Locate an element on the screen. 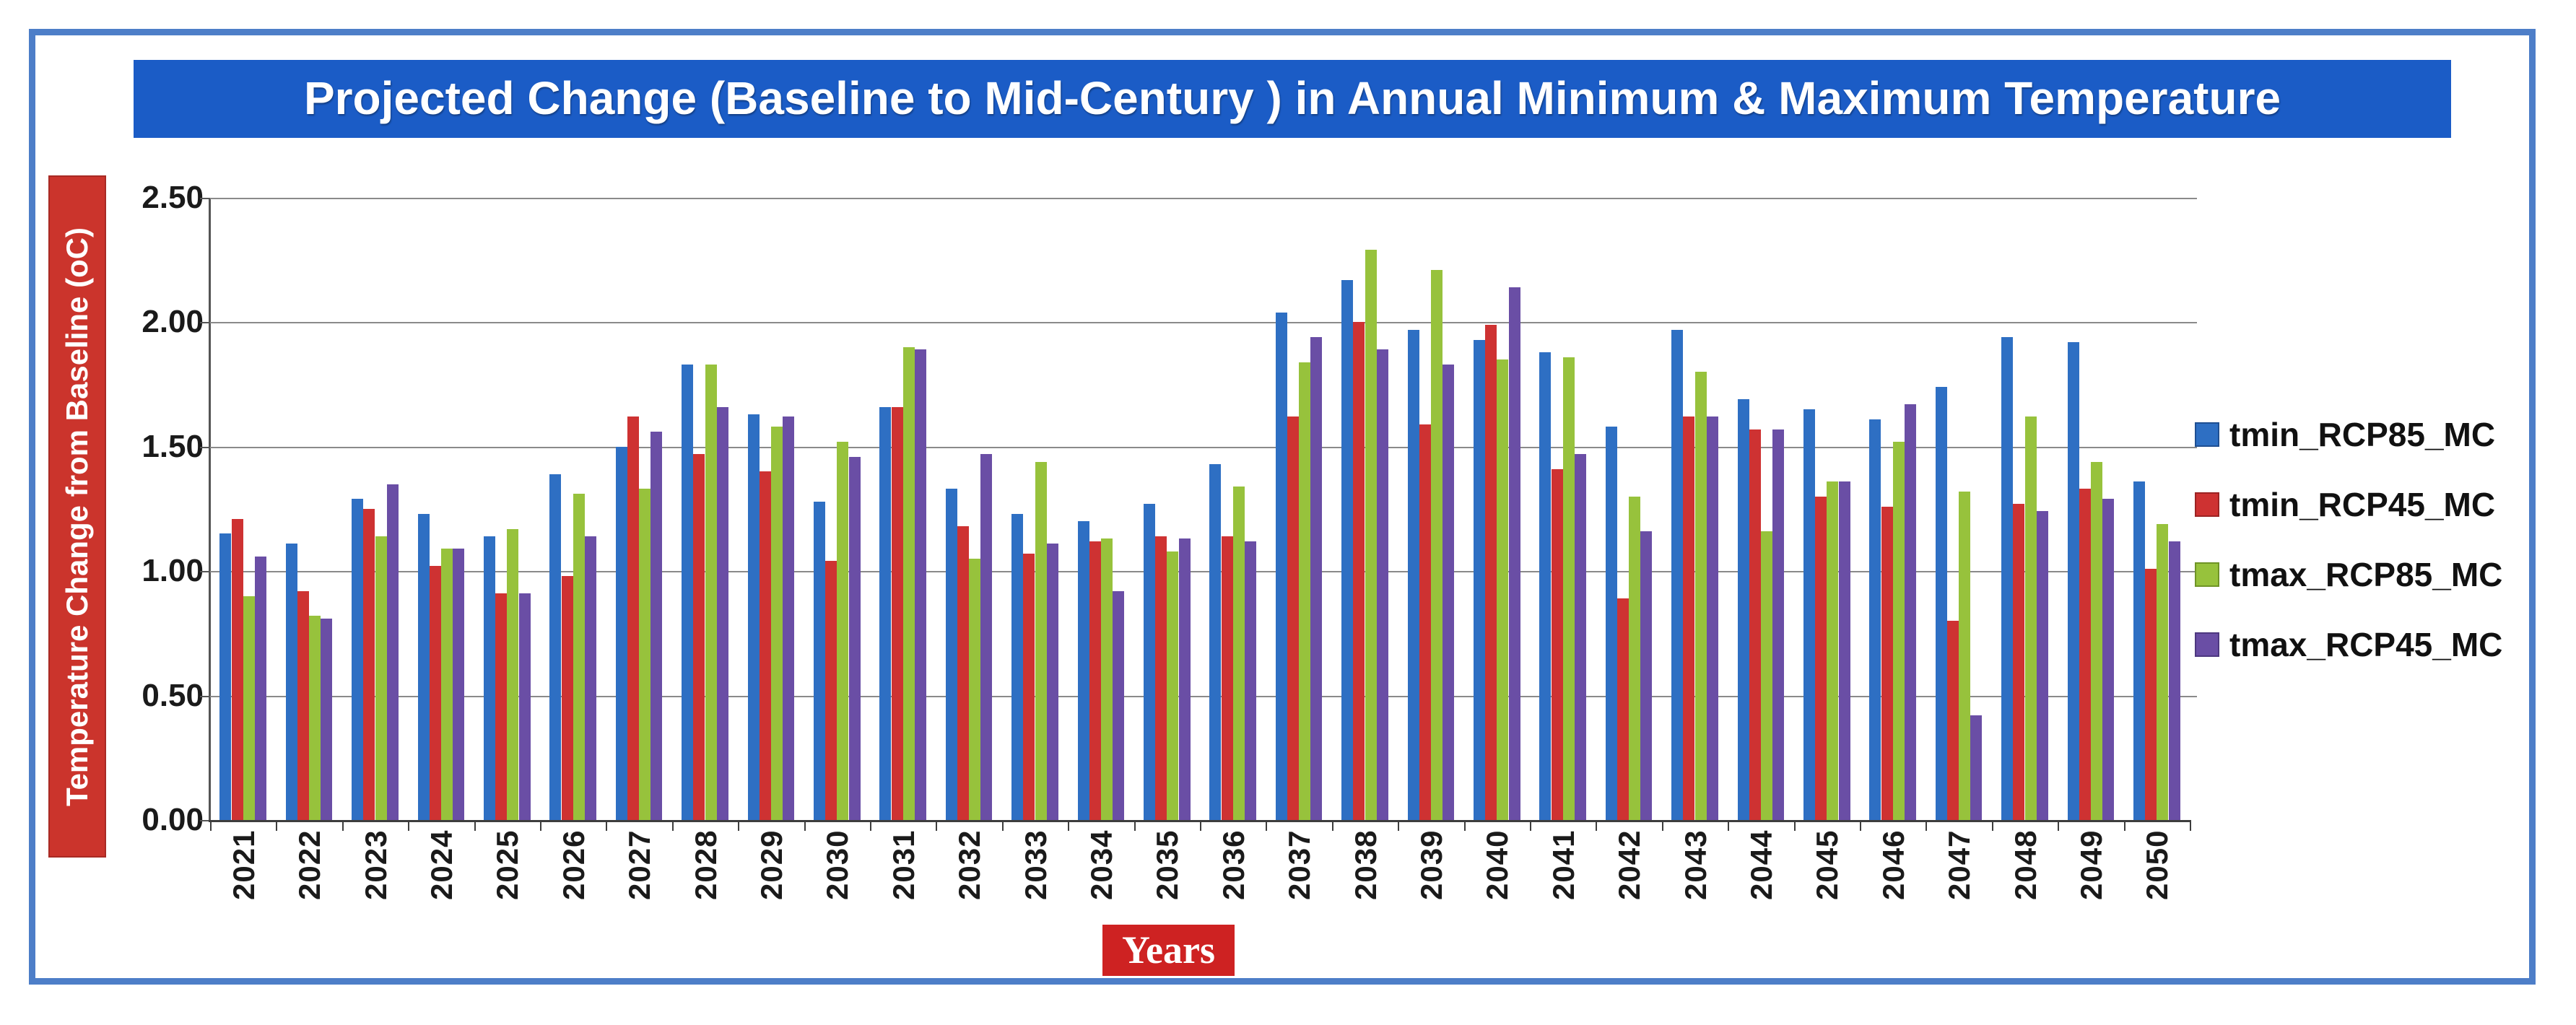 The width and height of the screenshot is (2576, 1025). bar-tmax_RCP85_MC-2023 is located at coordinates (381, 678).